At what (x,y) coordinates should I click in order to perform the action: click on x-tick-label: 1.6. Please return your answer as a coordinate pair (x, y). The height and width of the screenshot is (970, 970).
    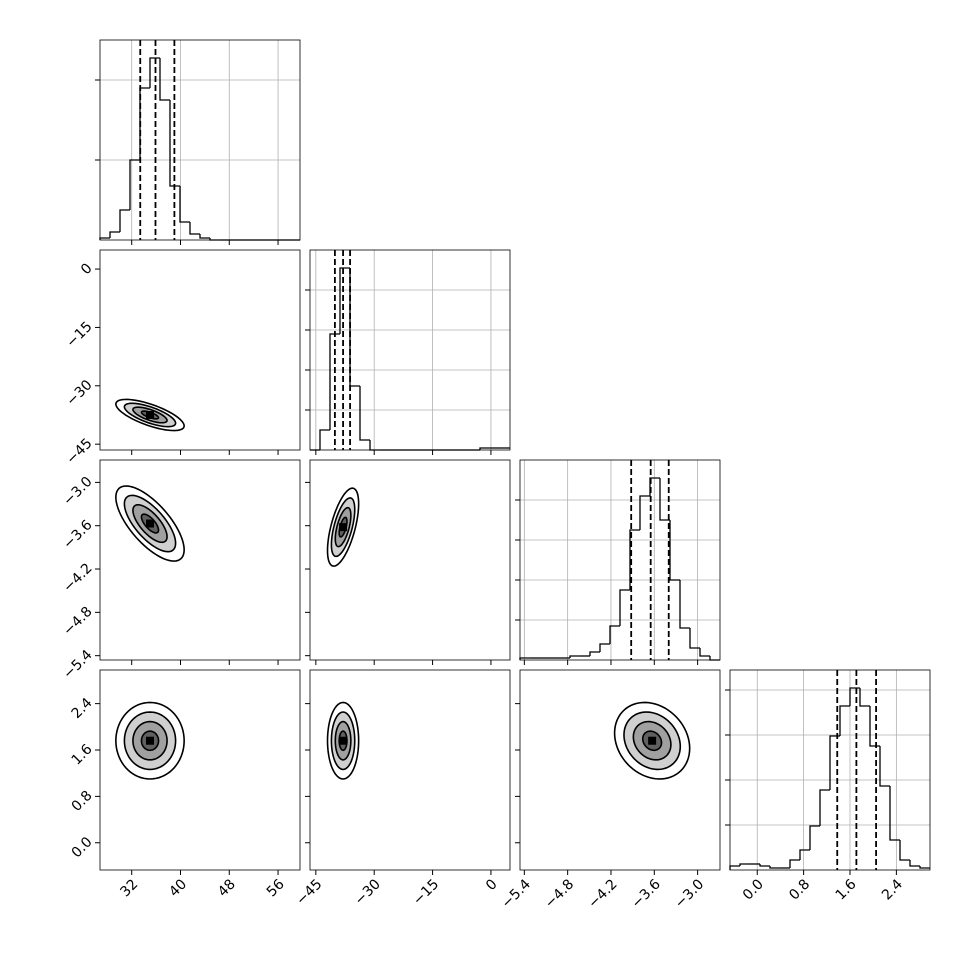
    Looking at the image, I should click on (846, 889).